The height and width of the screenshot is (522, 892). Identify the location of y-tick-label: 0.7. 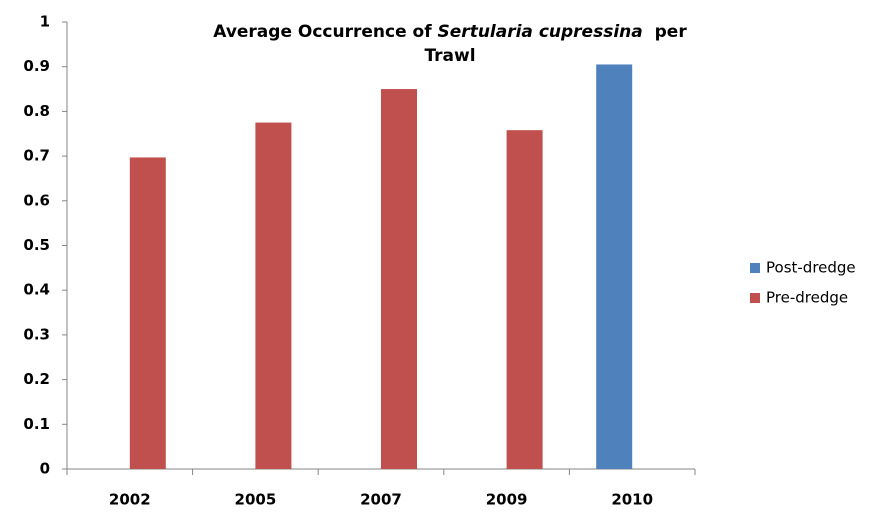
(36, 156).